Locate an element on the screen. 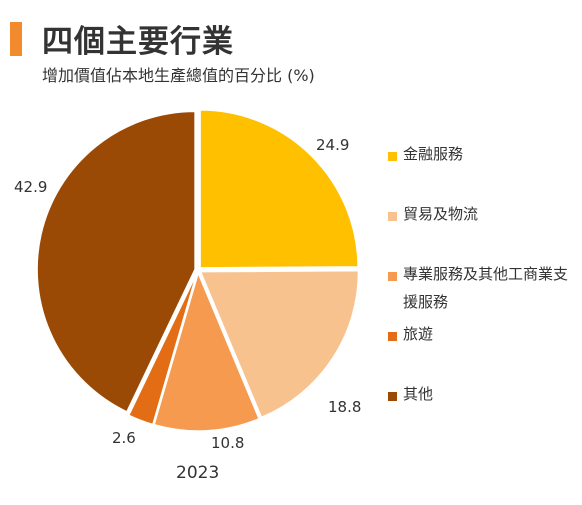  slice-value-label: 2.6 is located at coordinates (124, 438).